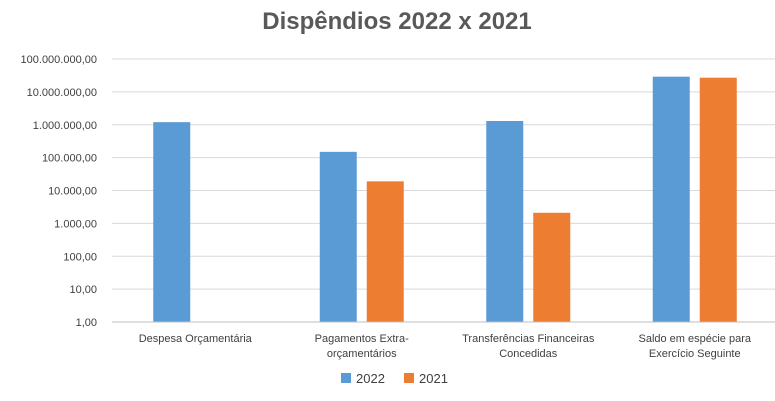  What do you see at coordinates (196, 339) in the screenshot?
I see `x-category-label: Despesa Orçamentária` at bounding box center [196, 339].